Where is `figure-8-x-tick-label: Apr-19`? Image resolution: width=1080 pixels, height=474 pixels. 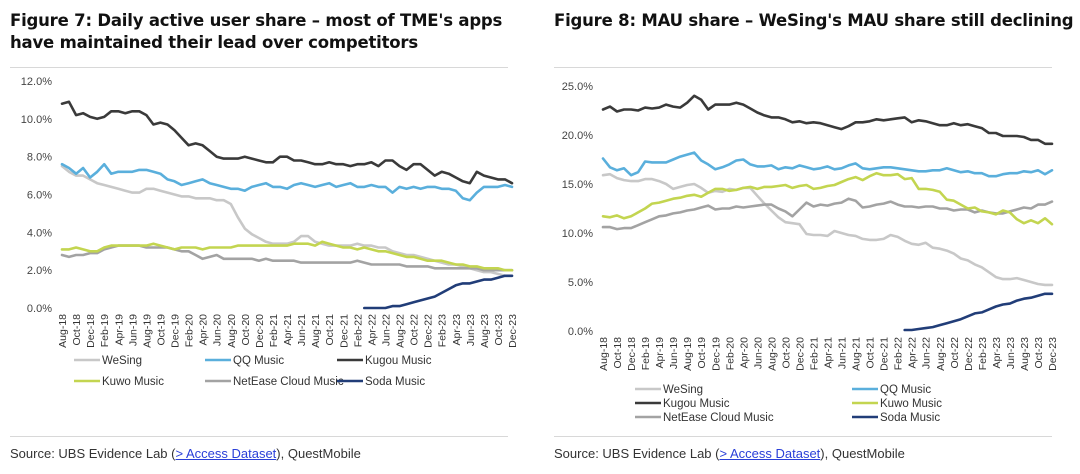 figure-8-x-tick-label: Apr-19 is located at coordinates (660, 353).